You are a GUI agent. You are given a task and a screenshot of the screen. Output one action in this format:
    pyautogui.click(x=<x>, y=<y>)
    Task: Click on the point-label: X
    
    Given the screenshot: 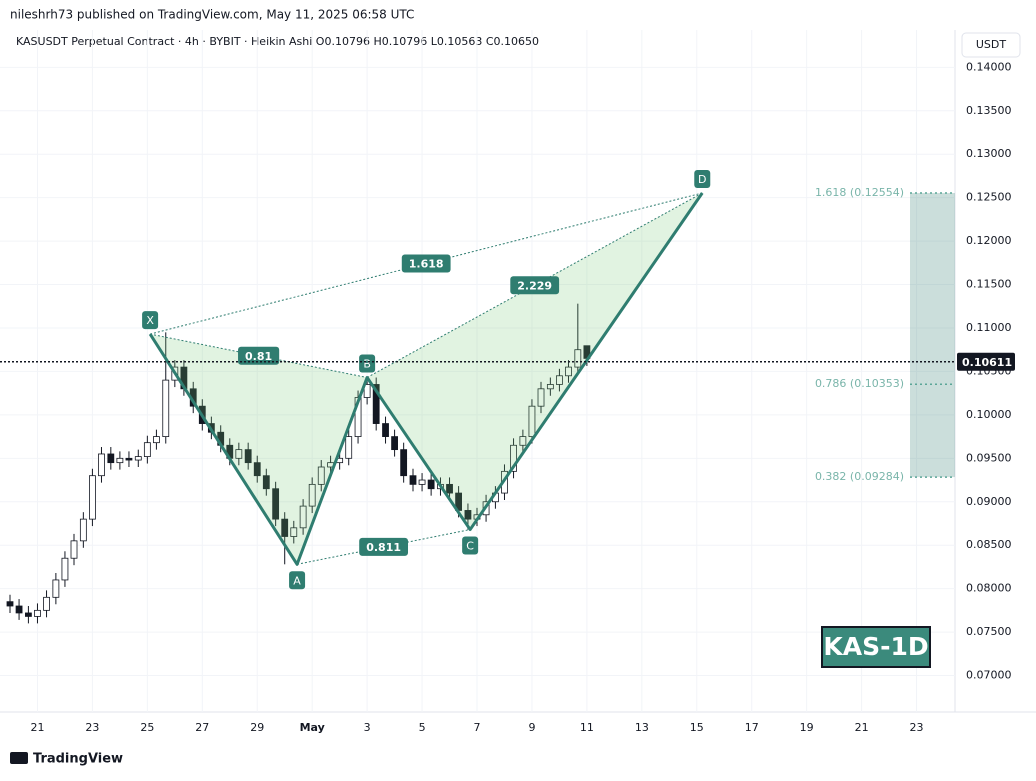 What is the action you would take?
    pyautogui.click(x=150, y=320)
    